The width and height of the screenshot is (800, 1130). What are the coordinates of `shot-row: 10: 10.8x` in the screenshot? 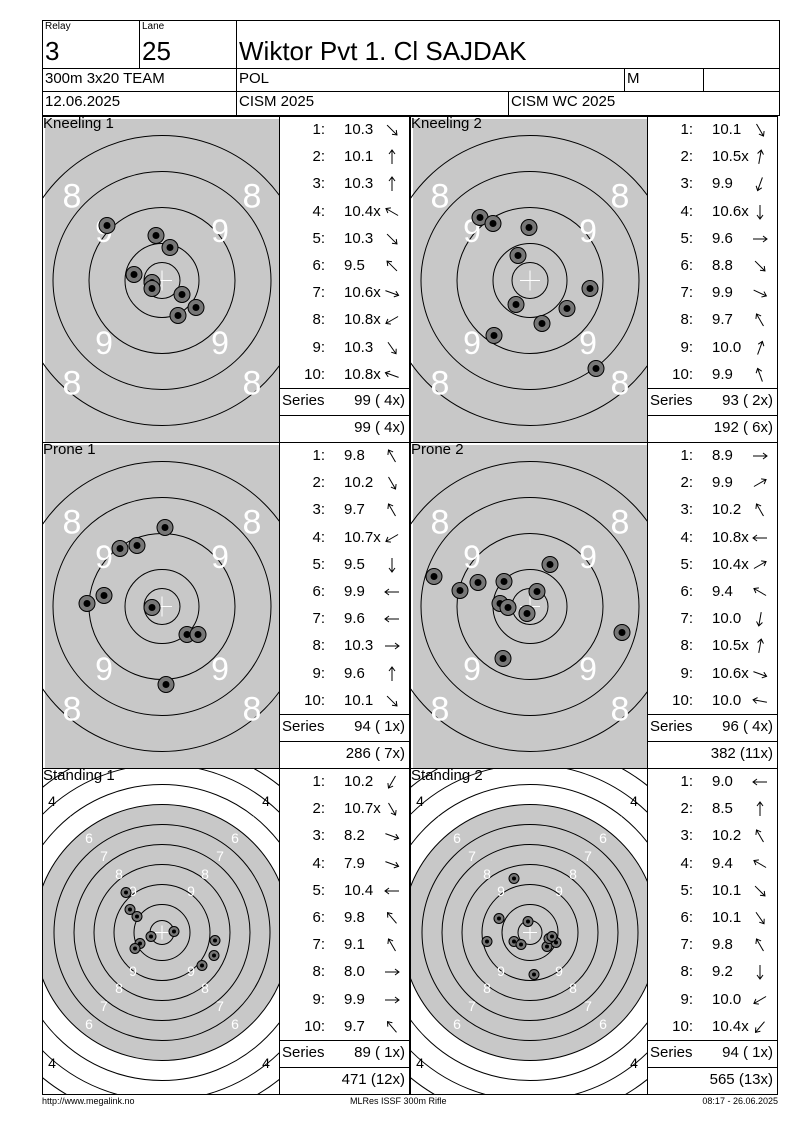 It's located at (344, 377).